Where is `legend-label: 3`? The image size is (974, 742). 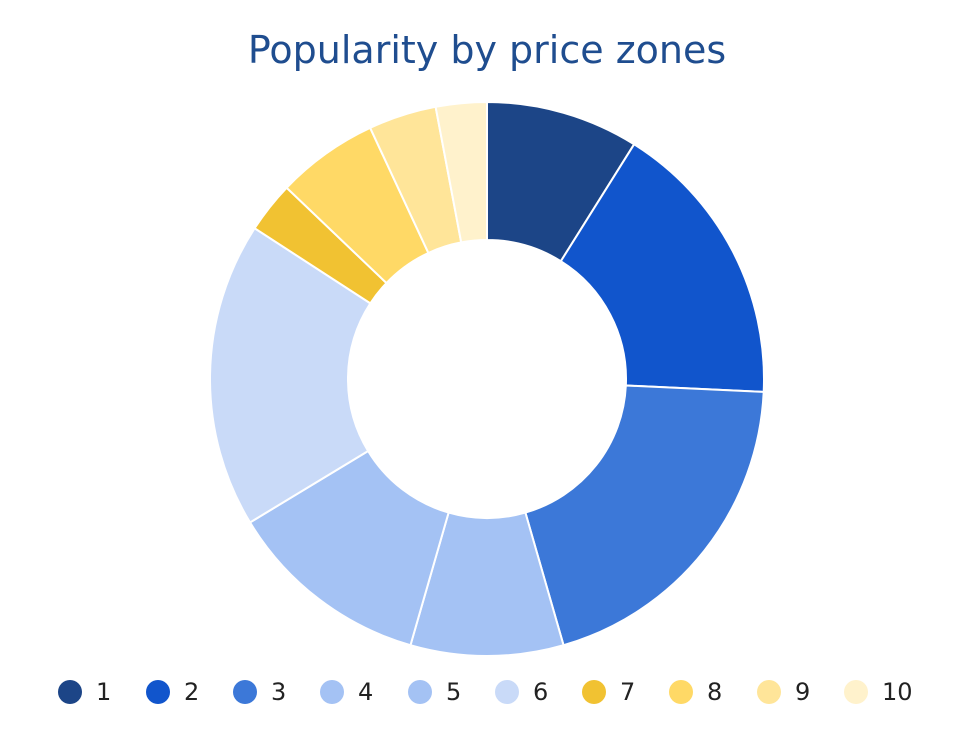 legend-label: 3 is located at coordinates (279, 692).